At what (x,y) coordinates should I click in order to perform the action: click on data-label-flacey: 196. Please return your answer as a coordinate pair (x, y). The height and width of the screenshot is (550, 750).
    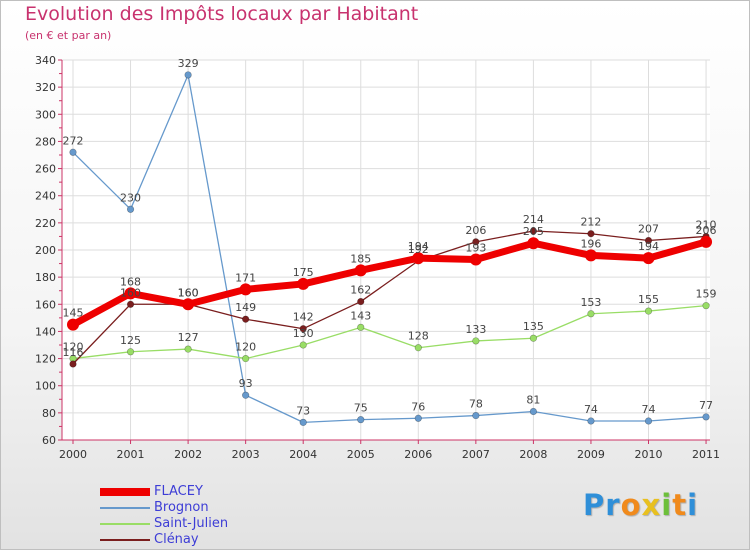
    Looking at the image, I should click on (590, 243).